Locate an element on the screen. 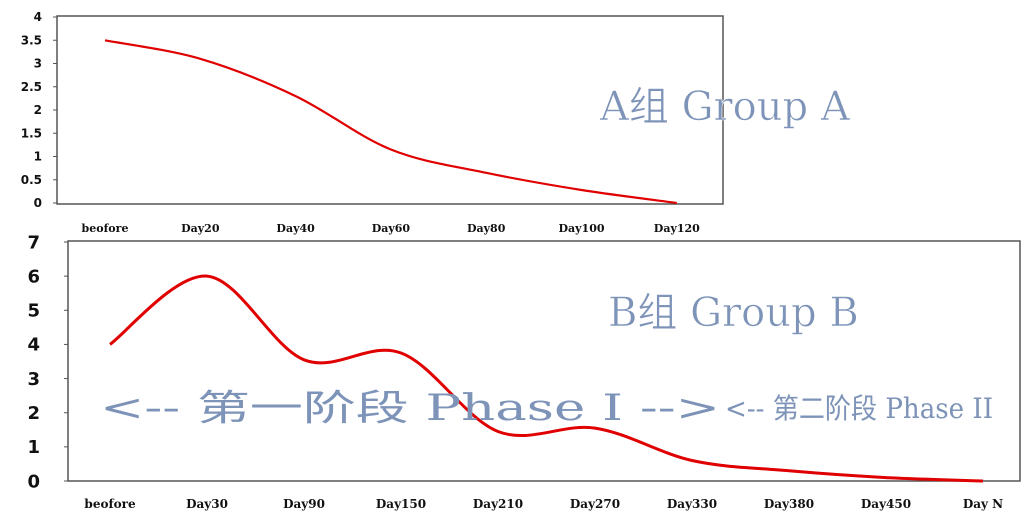 The width and height of the screenshot is (1021, 512). x-tick-label: Day90 is located at coordinates (304, 504).